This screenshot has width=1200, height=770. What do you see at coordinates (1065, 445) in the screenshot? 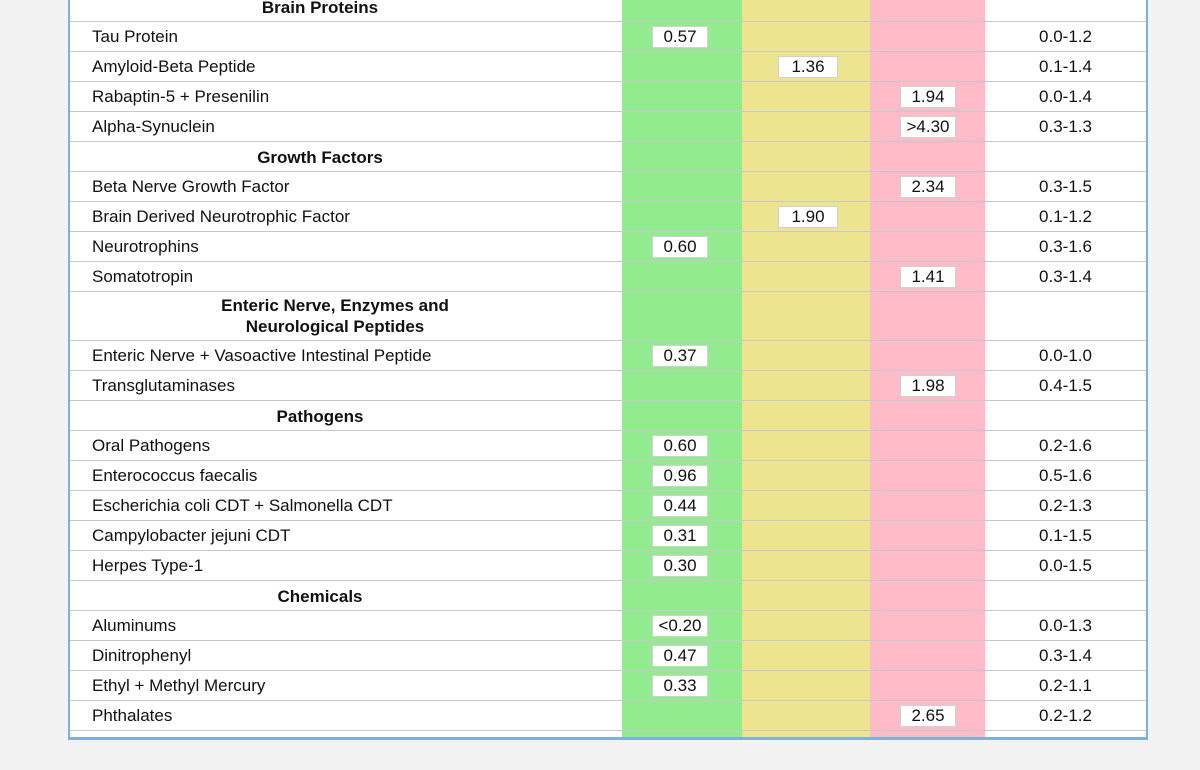
I see `reference-range: 0.2-1.6` at bounding box center [1065, 445].